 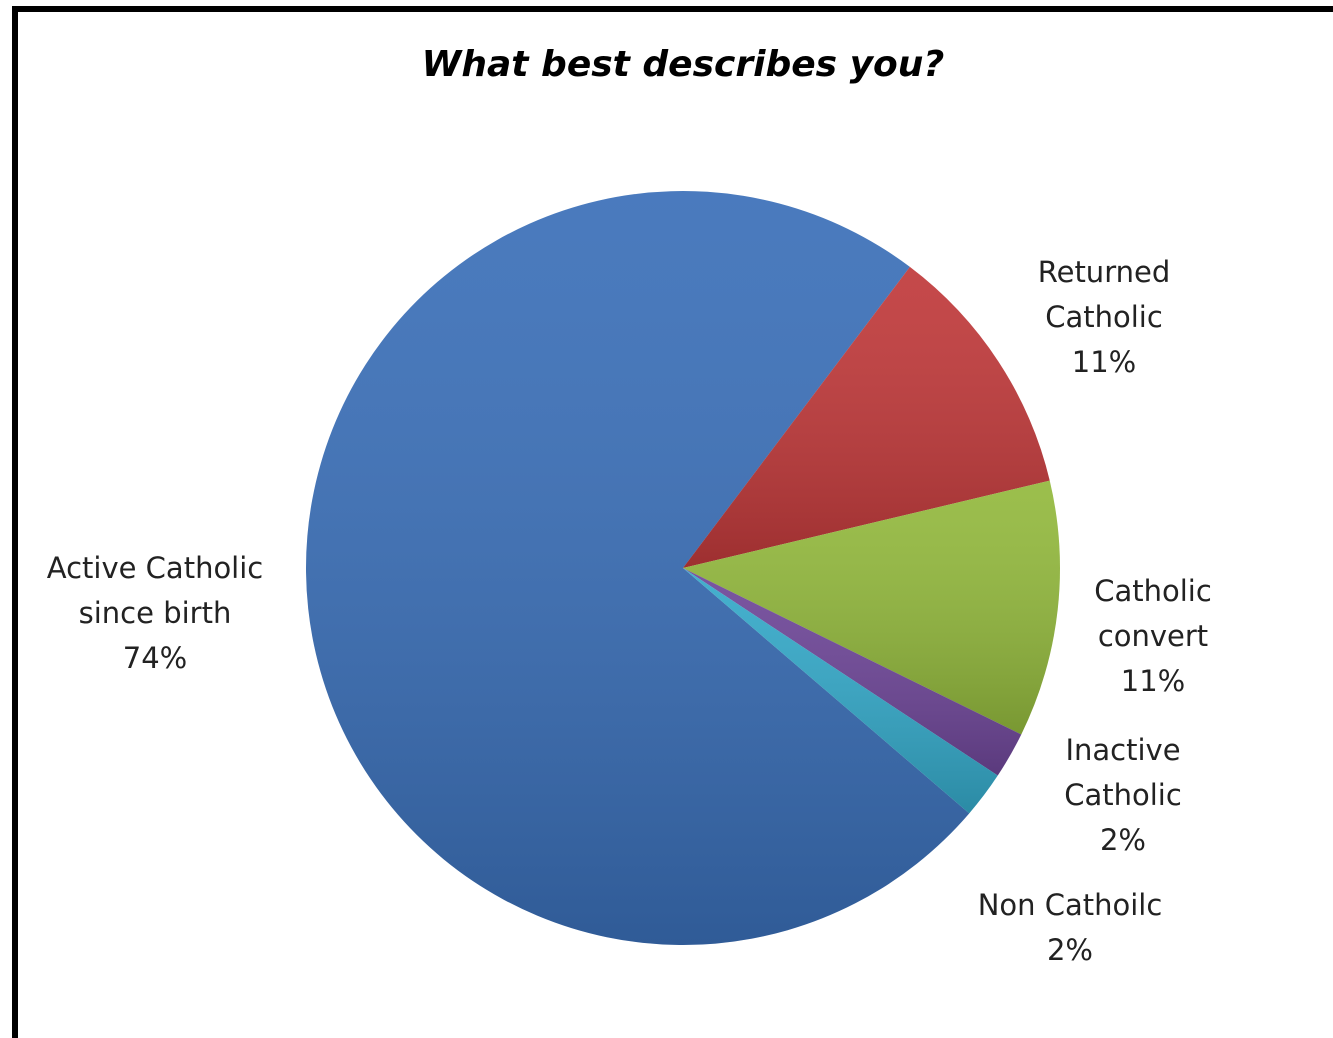 What do you see at coordinates (1070, 950) in the screenshot?
I see `data-label-pct-non-cathoilc: 2%` at bounding box center [1070, 950].